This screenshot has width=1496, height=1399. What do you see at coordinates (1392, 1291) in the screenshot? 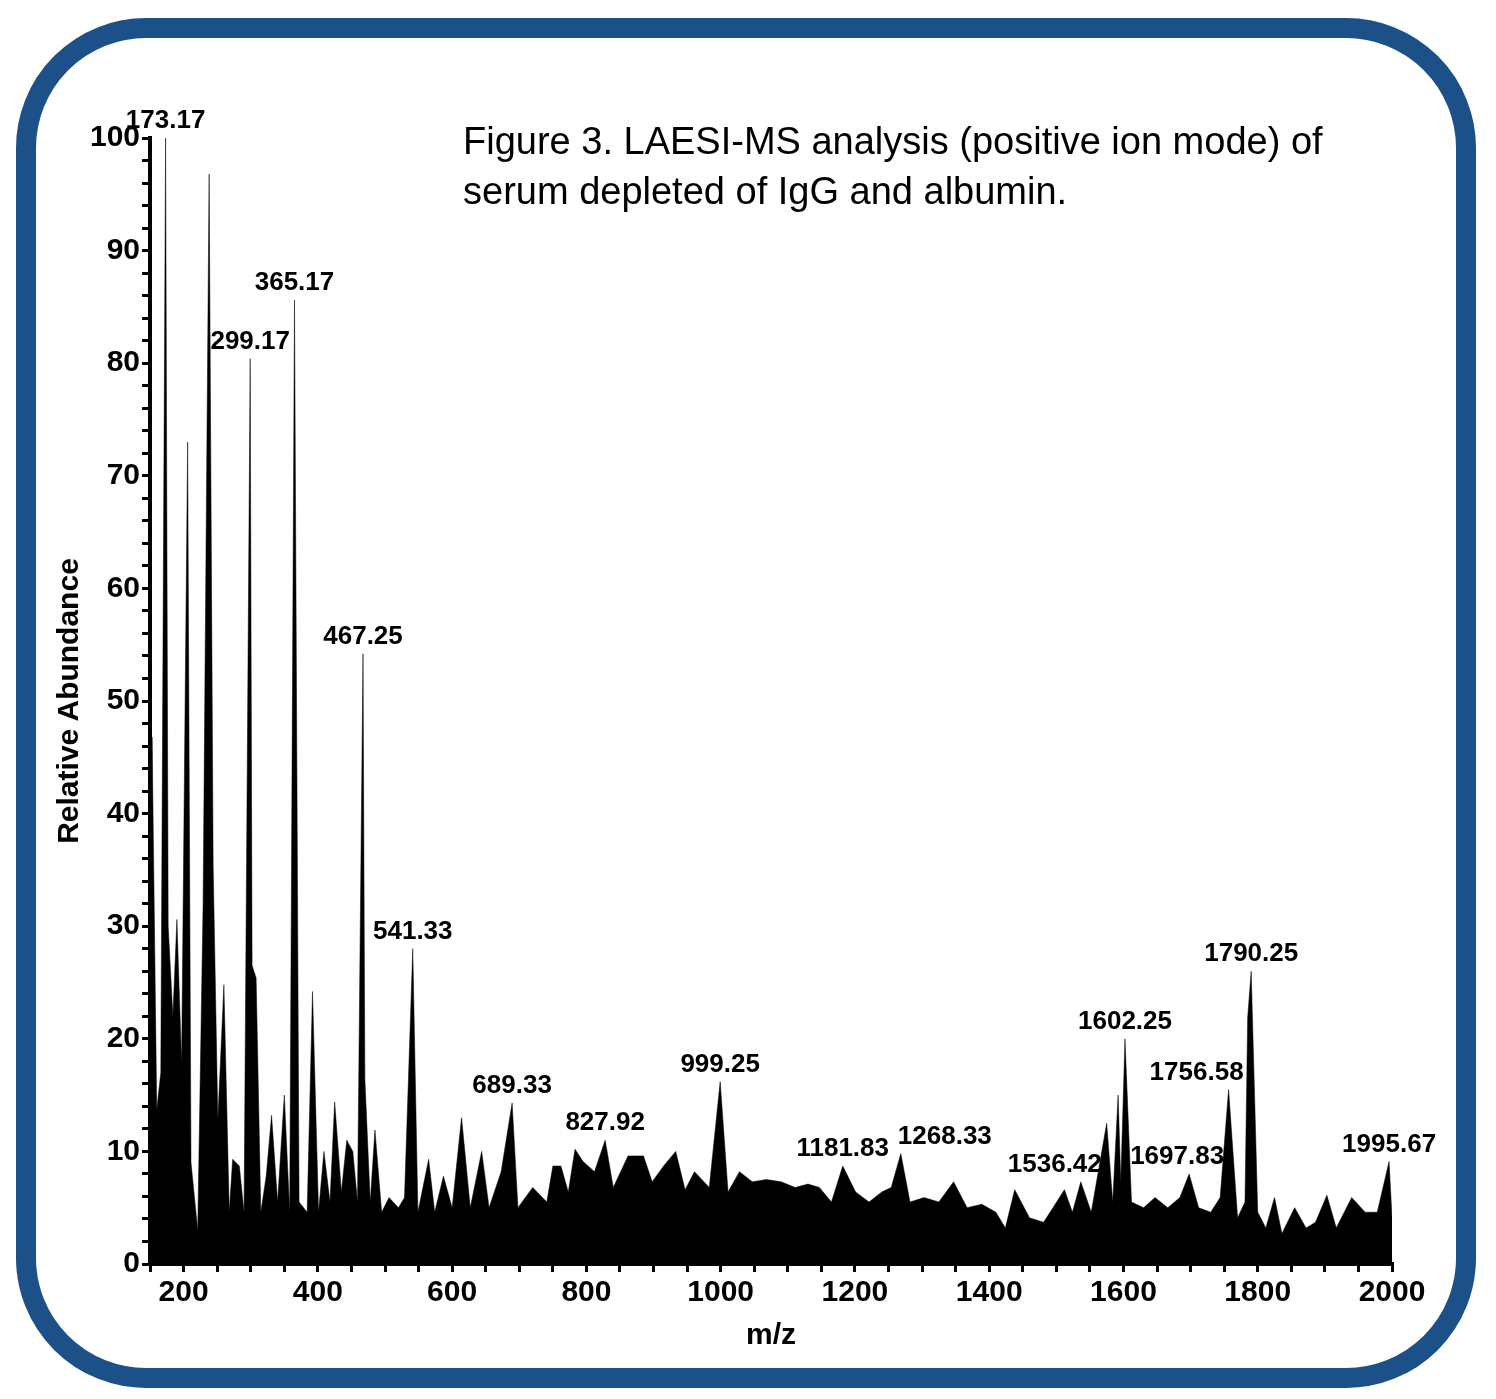
I see `x-tick-label: 2000` at bounding box center [1392, 1291].